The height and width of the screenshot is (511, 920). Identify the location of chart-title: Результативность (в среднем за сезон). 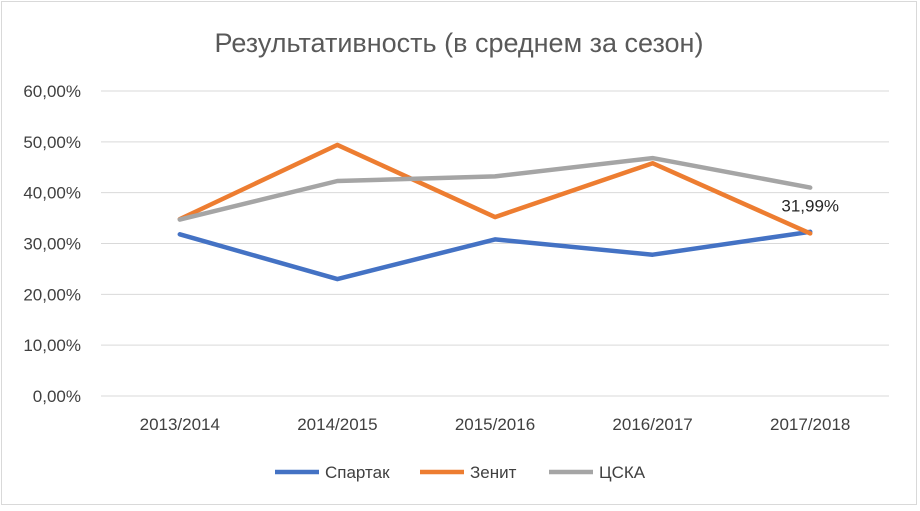
(459, 43).